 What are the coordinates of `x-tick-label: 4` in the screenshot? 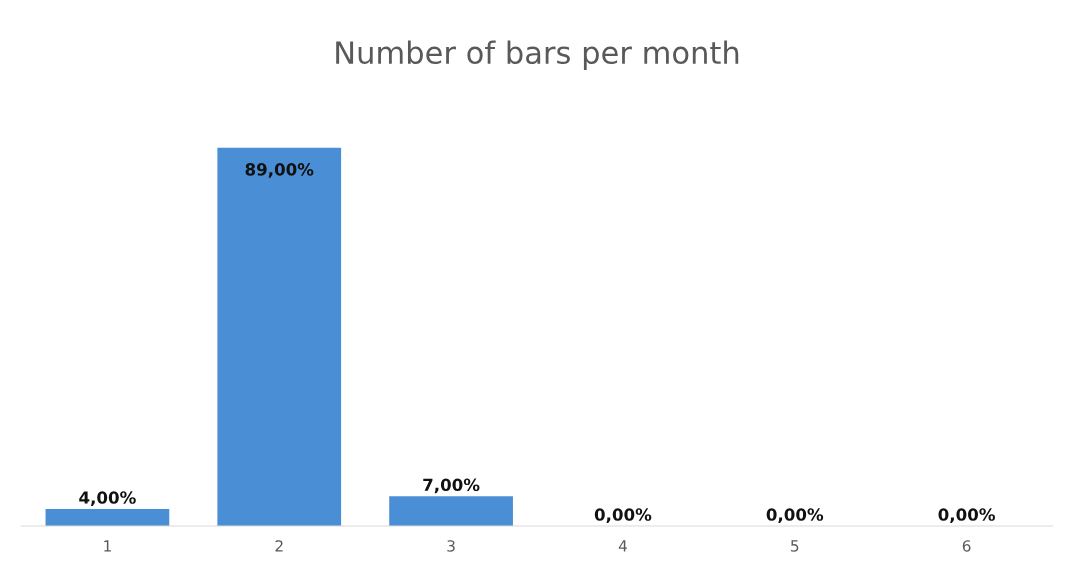 It's located at (622, 546).